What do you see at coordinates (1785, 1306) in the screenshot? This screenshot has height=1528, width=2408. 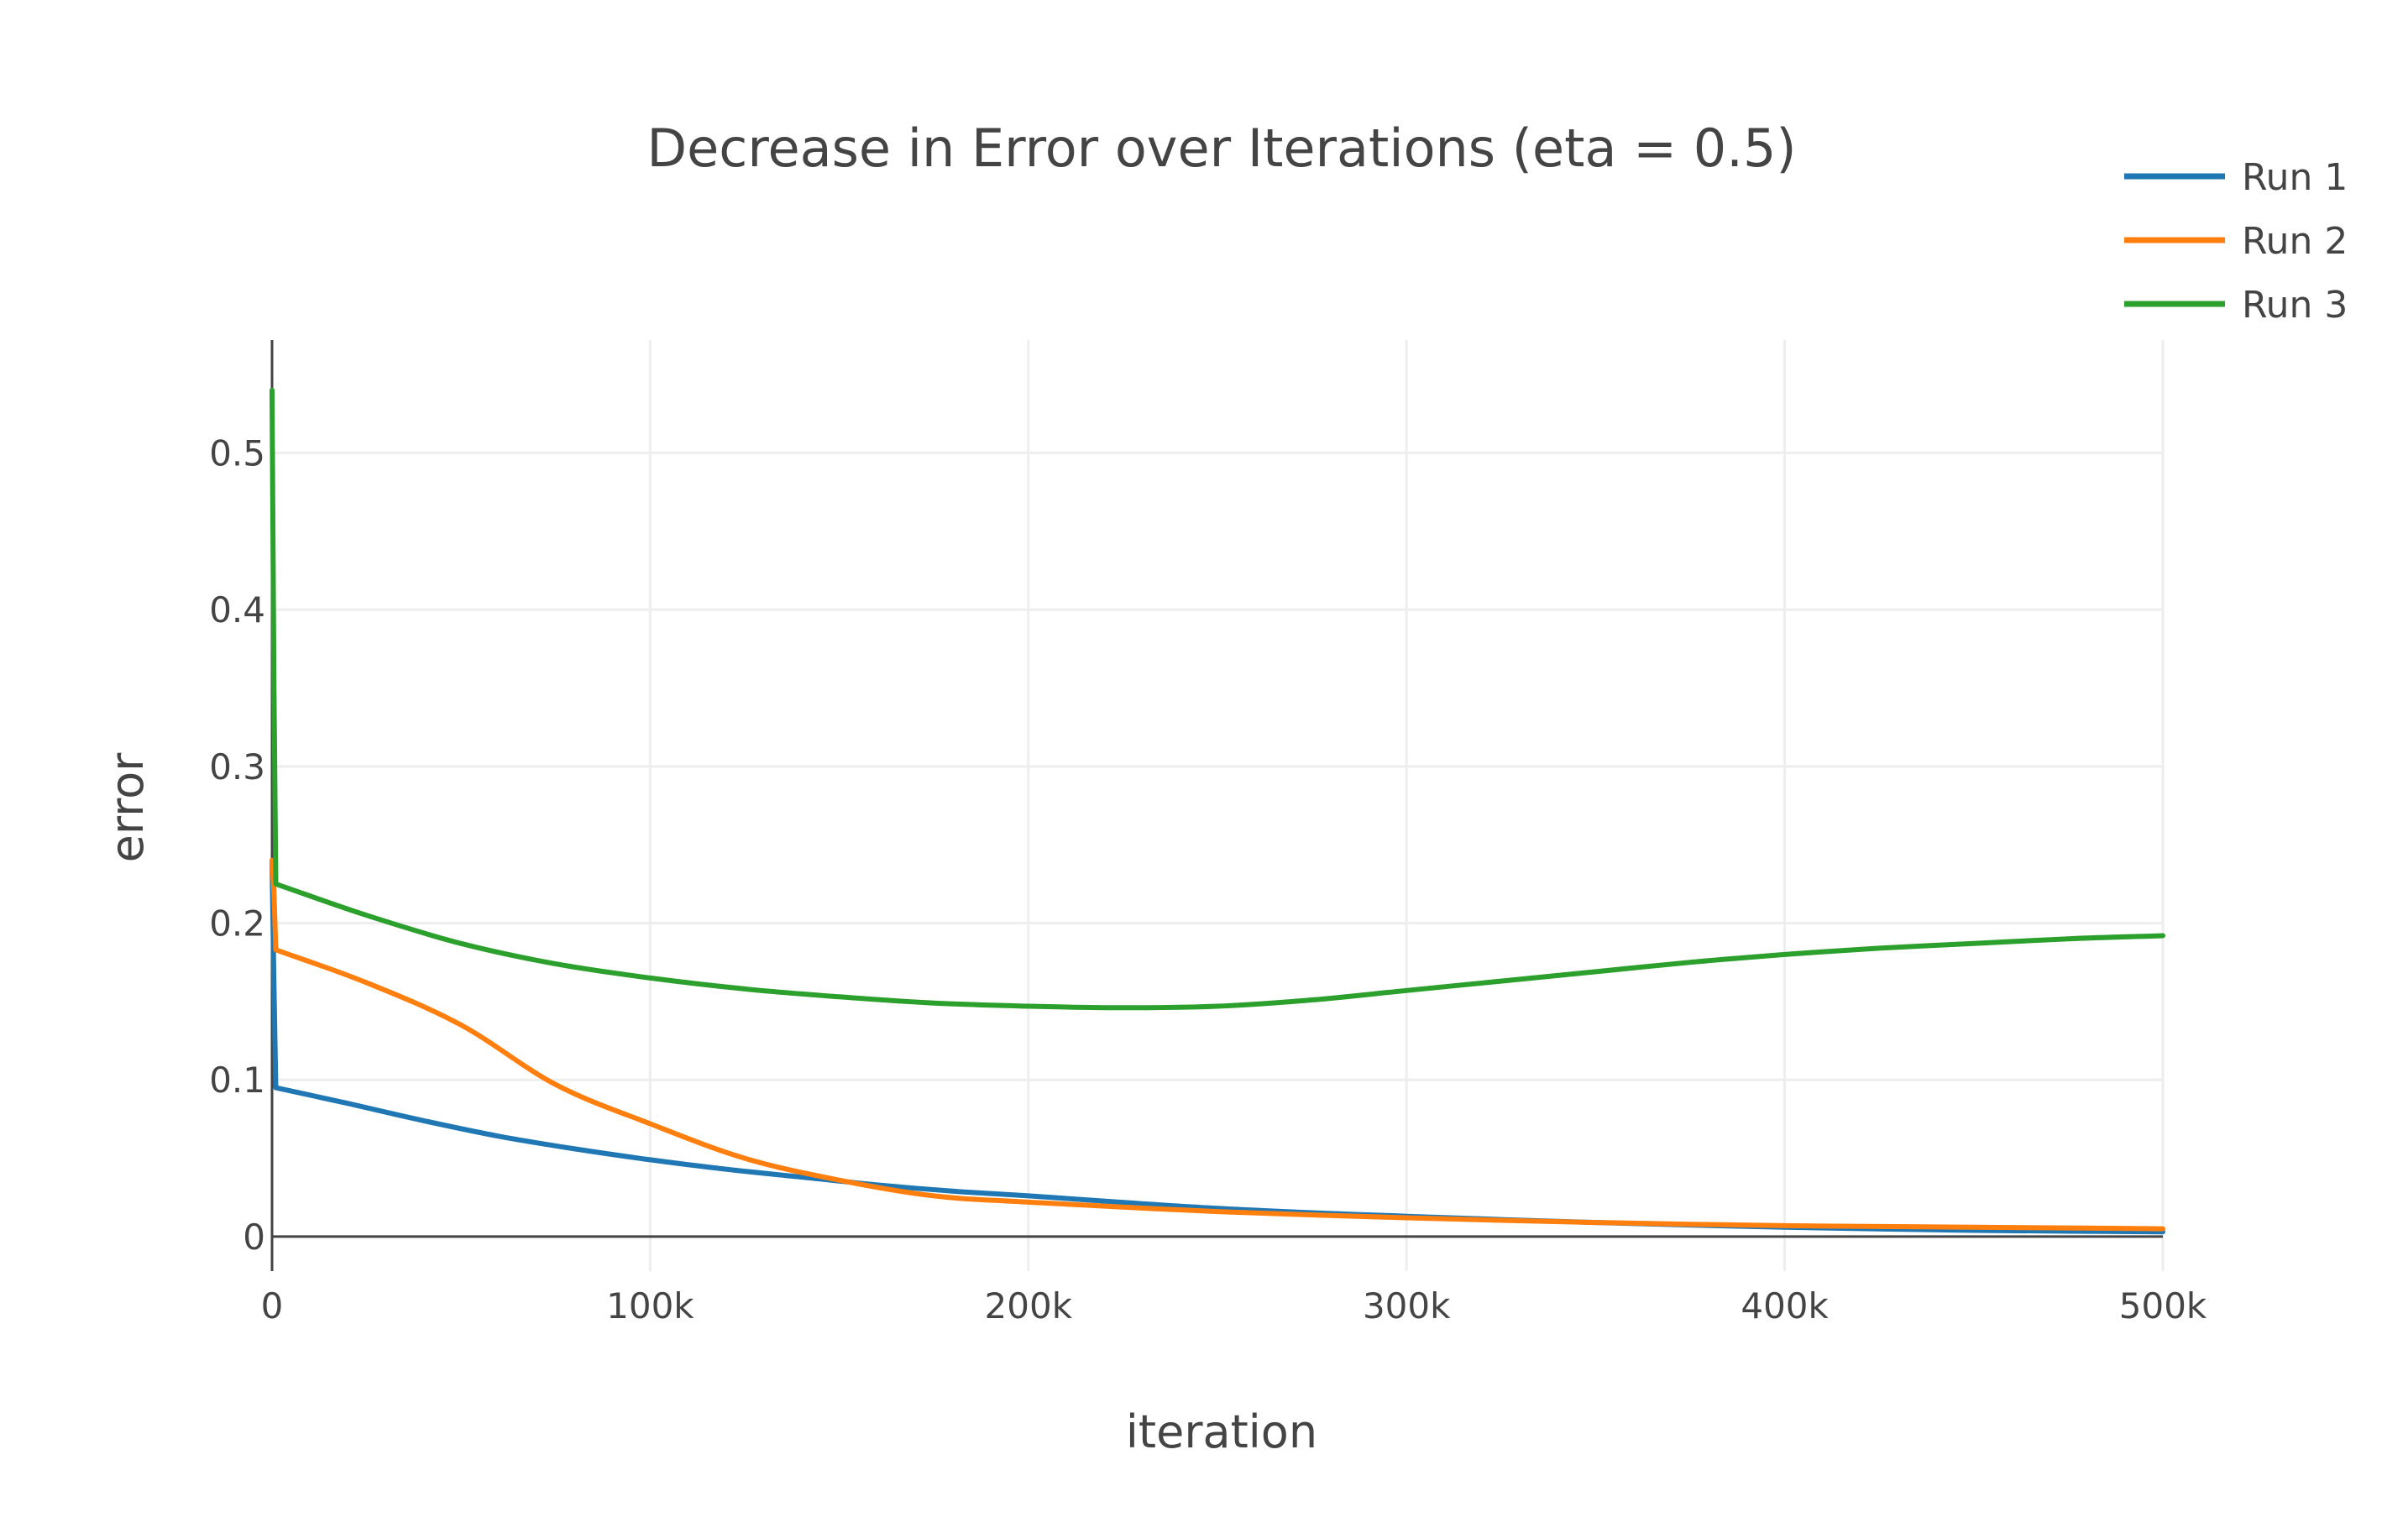 I see `x-tick-label: 400k` at bounding box center [1785, 1306].